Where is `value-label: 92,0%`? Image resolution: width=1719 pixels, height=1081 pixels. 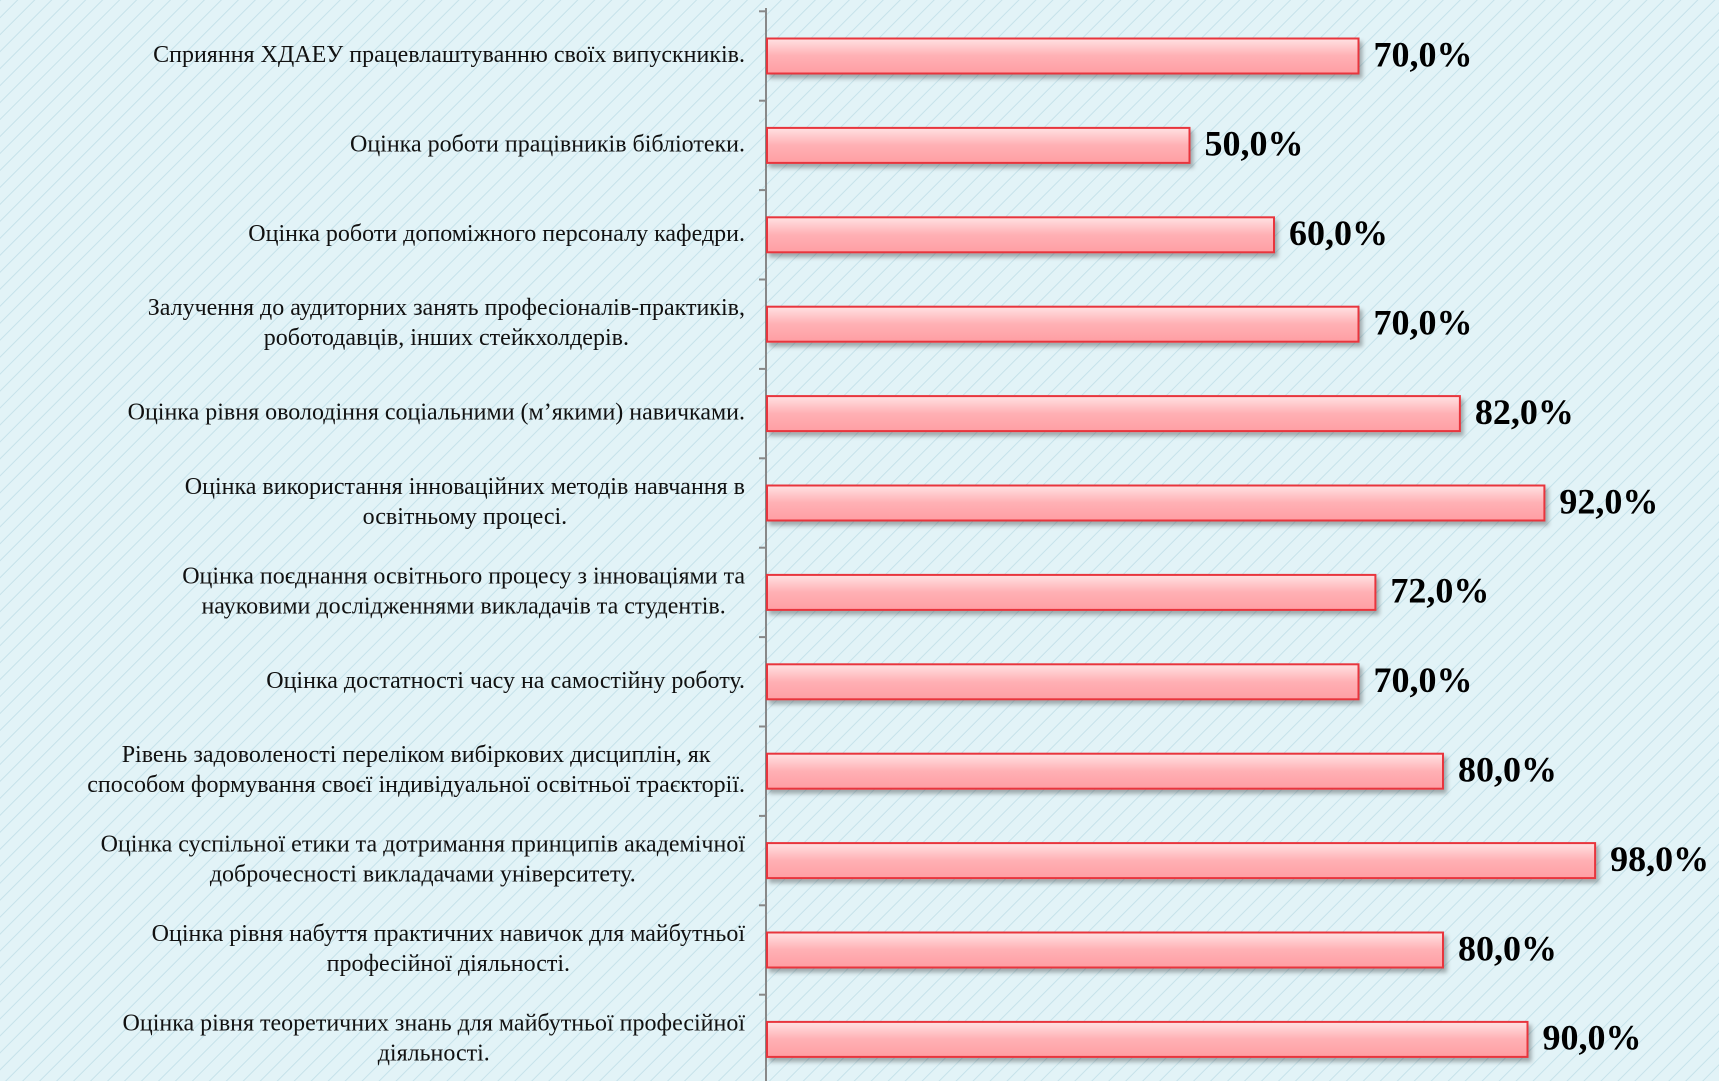 value-label: 92,0% is located at coordinates (1608, 501).